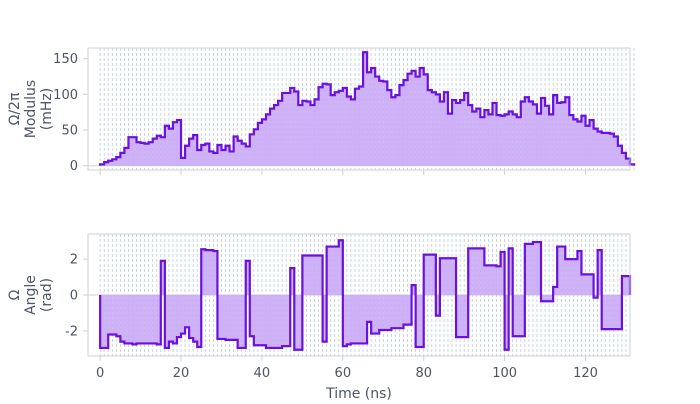  I want to click on x-axis-label: Time (ns), so click(358, 393).